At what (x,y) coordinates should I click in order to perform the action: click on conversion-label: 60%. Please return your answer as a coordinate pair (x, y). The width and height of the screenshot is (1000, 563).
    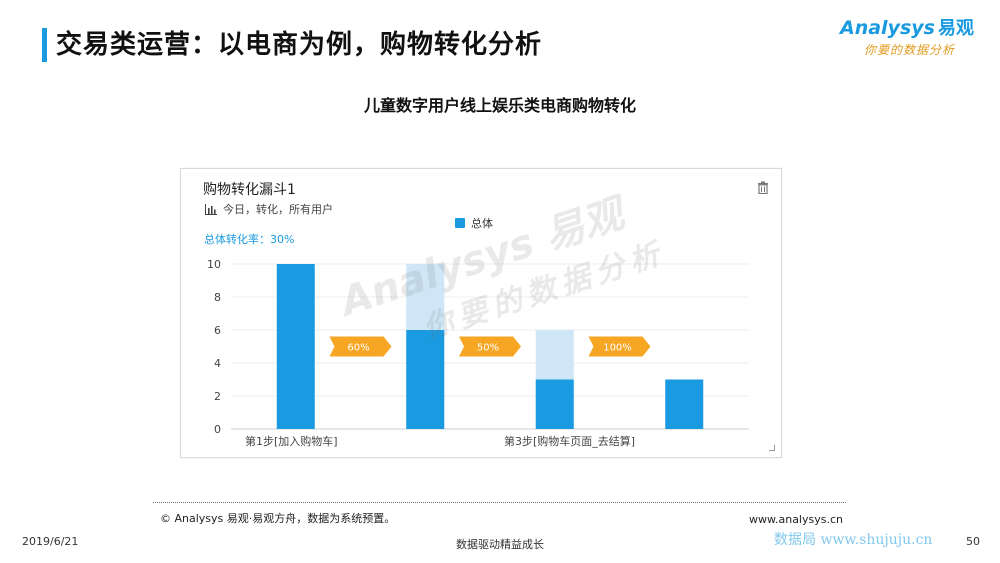
    Looking at the image, I should click on (358, 348).